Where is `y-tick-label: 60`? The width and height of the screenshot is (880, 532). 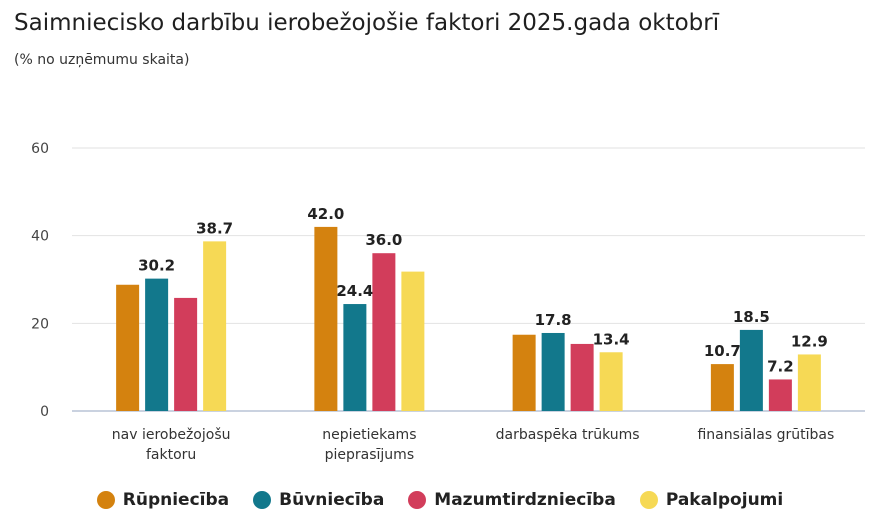
y-tick-label: 60 is located at coordinates (40, 149).